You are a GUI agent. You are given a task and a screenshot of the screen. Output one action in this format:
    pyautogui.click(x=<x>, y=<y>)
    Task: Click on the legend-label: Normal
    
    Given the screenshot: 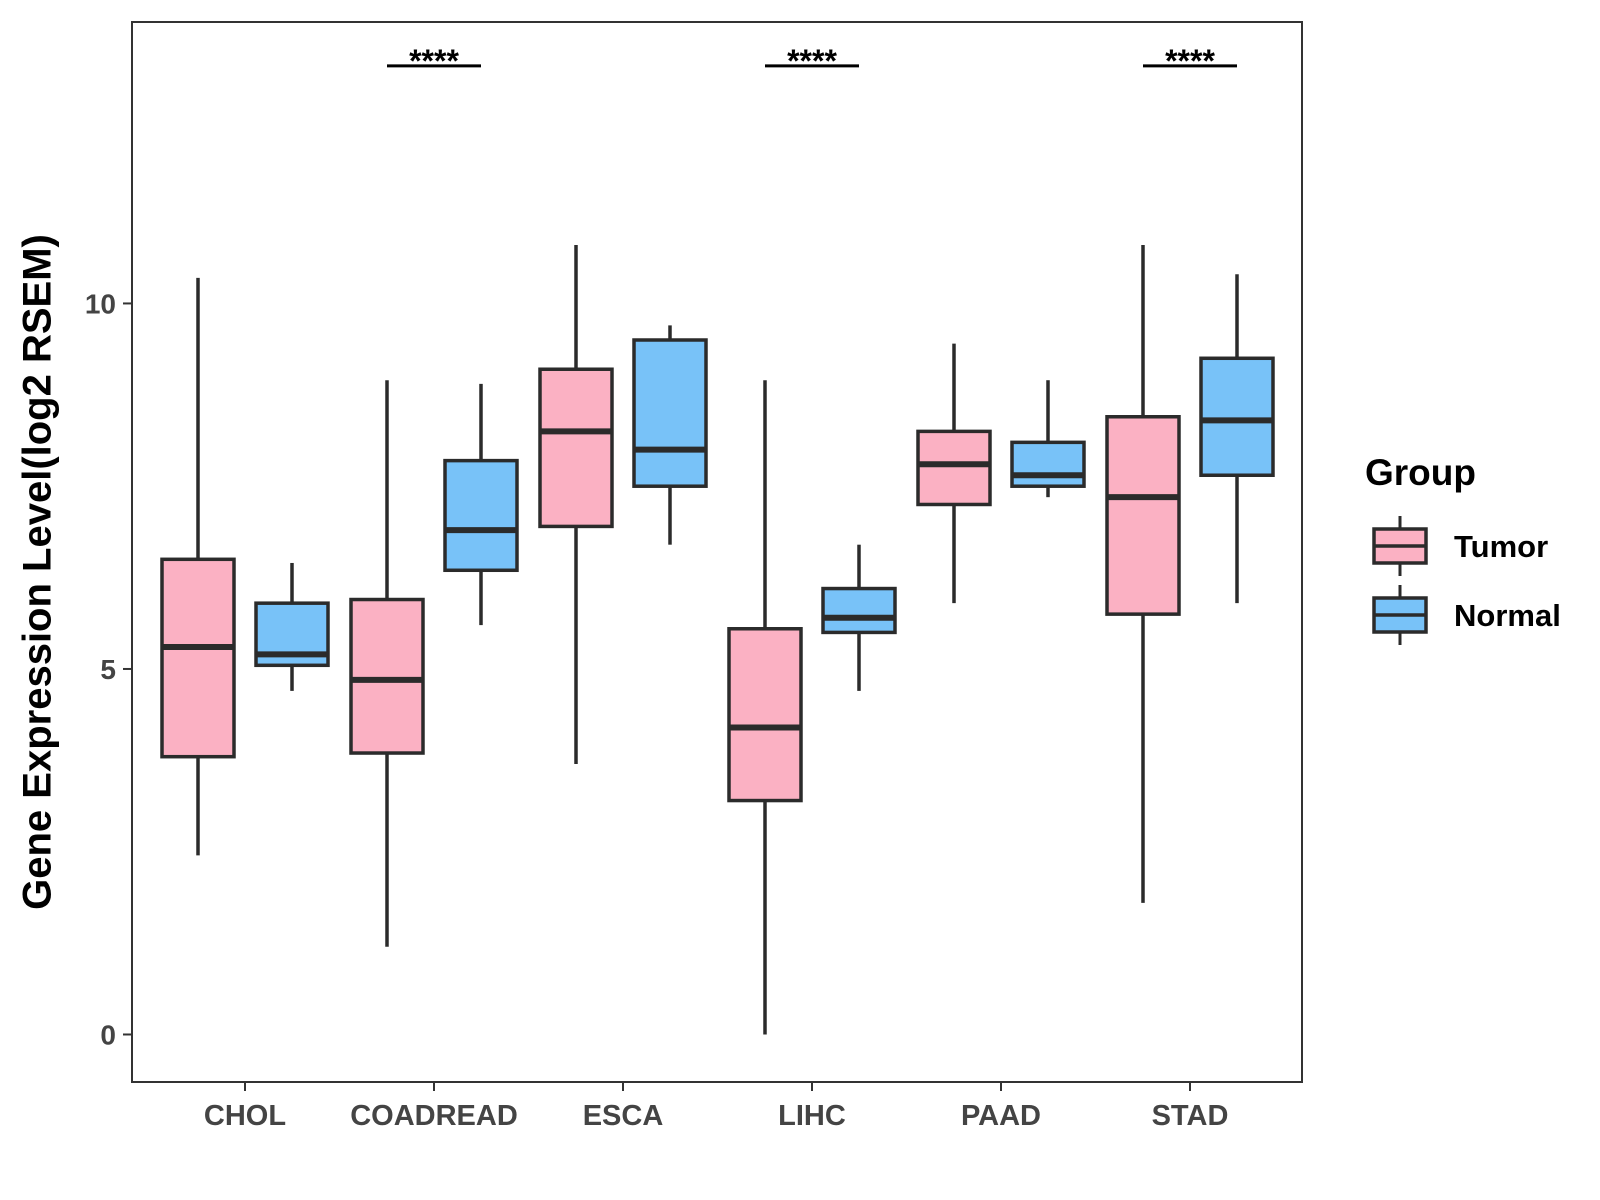 What is the action you would take?
    pyautogui.click(x=1507, y=615)
    